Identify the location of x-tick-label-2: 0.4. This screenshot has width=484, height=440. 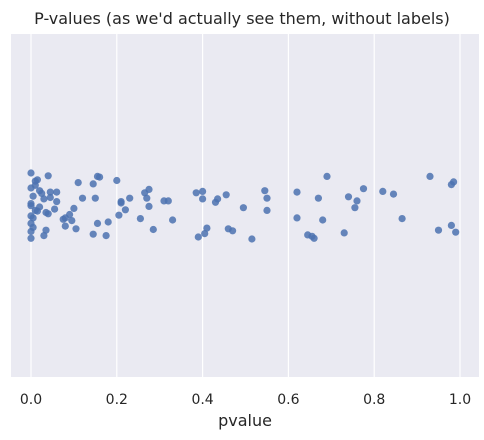
(202, 400).